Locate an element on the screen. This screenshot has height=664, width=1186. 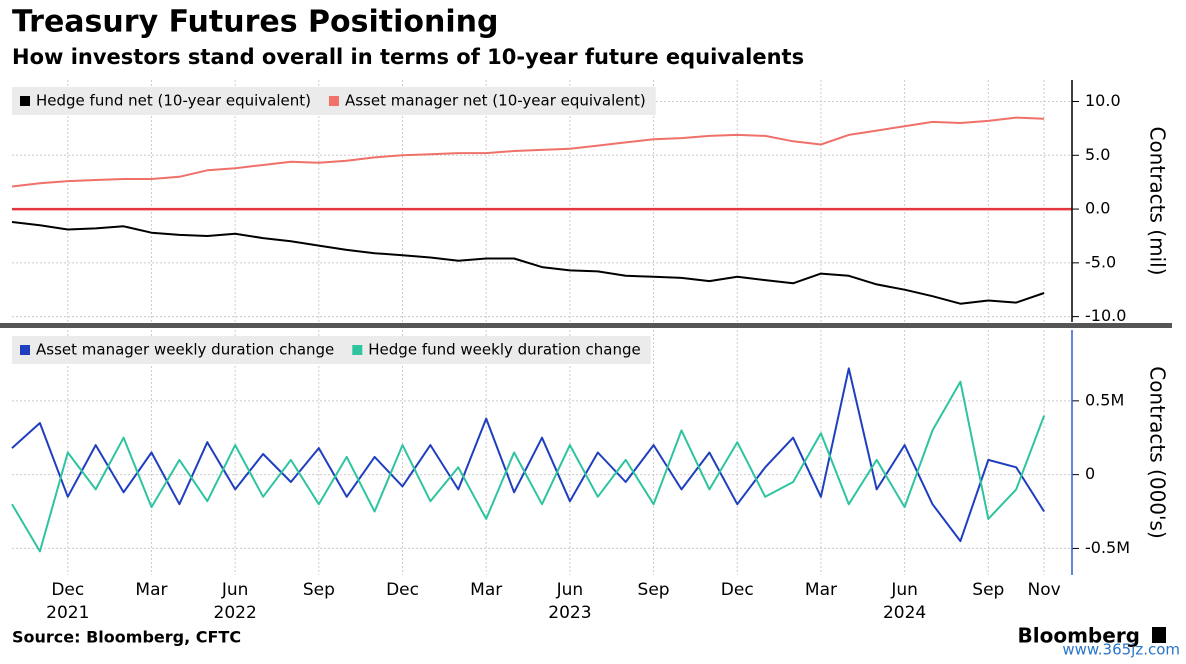
legend-label: Asset manager net (10-year equivalent) is located at coordinates (495, 101).